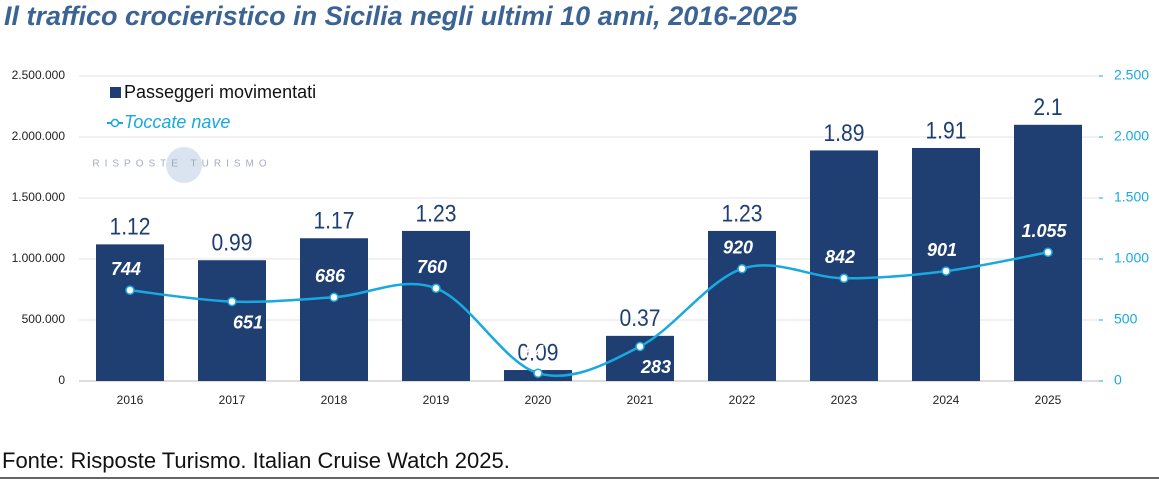 The width and height of the screenshot is (1159, 480). I want to click on x-tick-label: 2020, so click(538, 400).